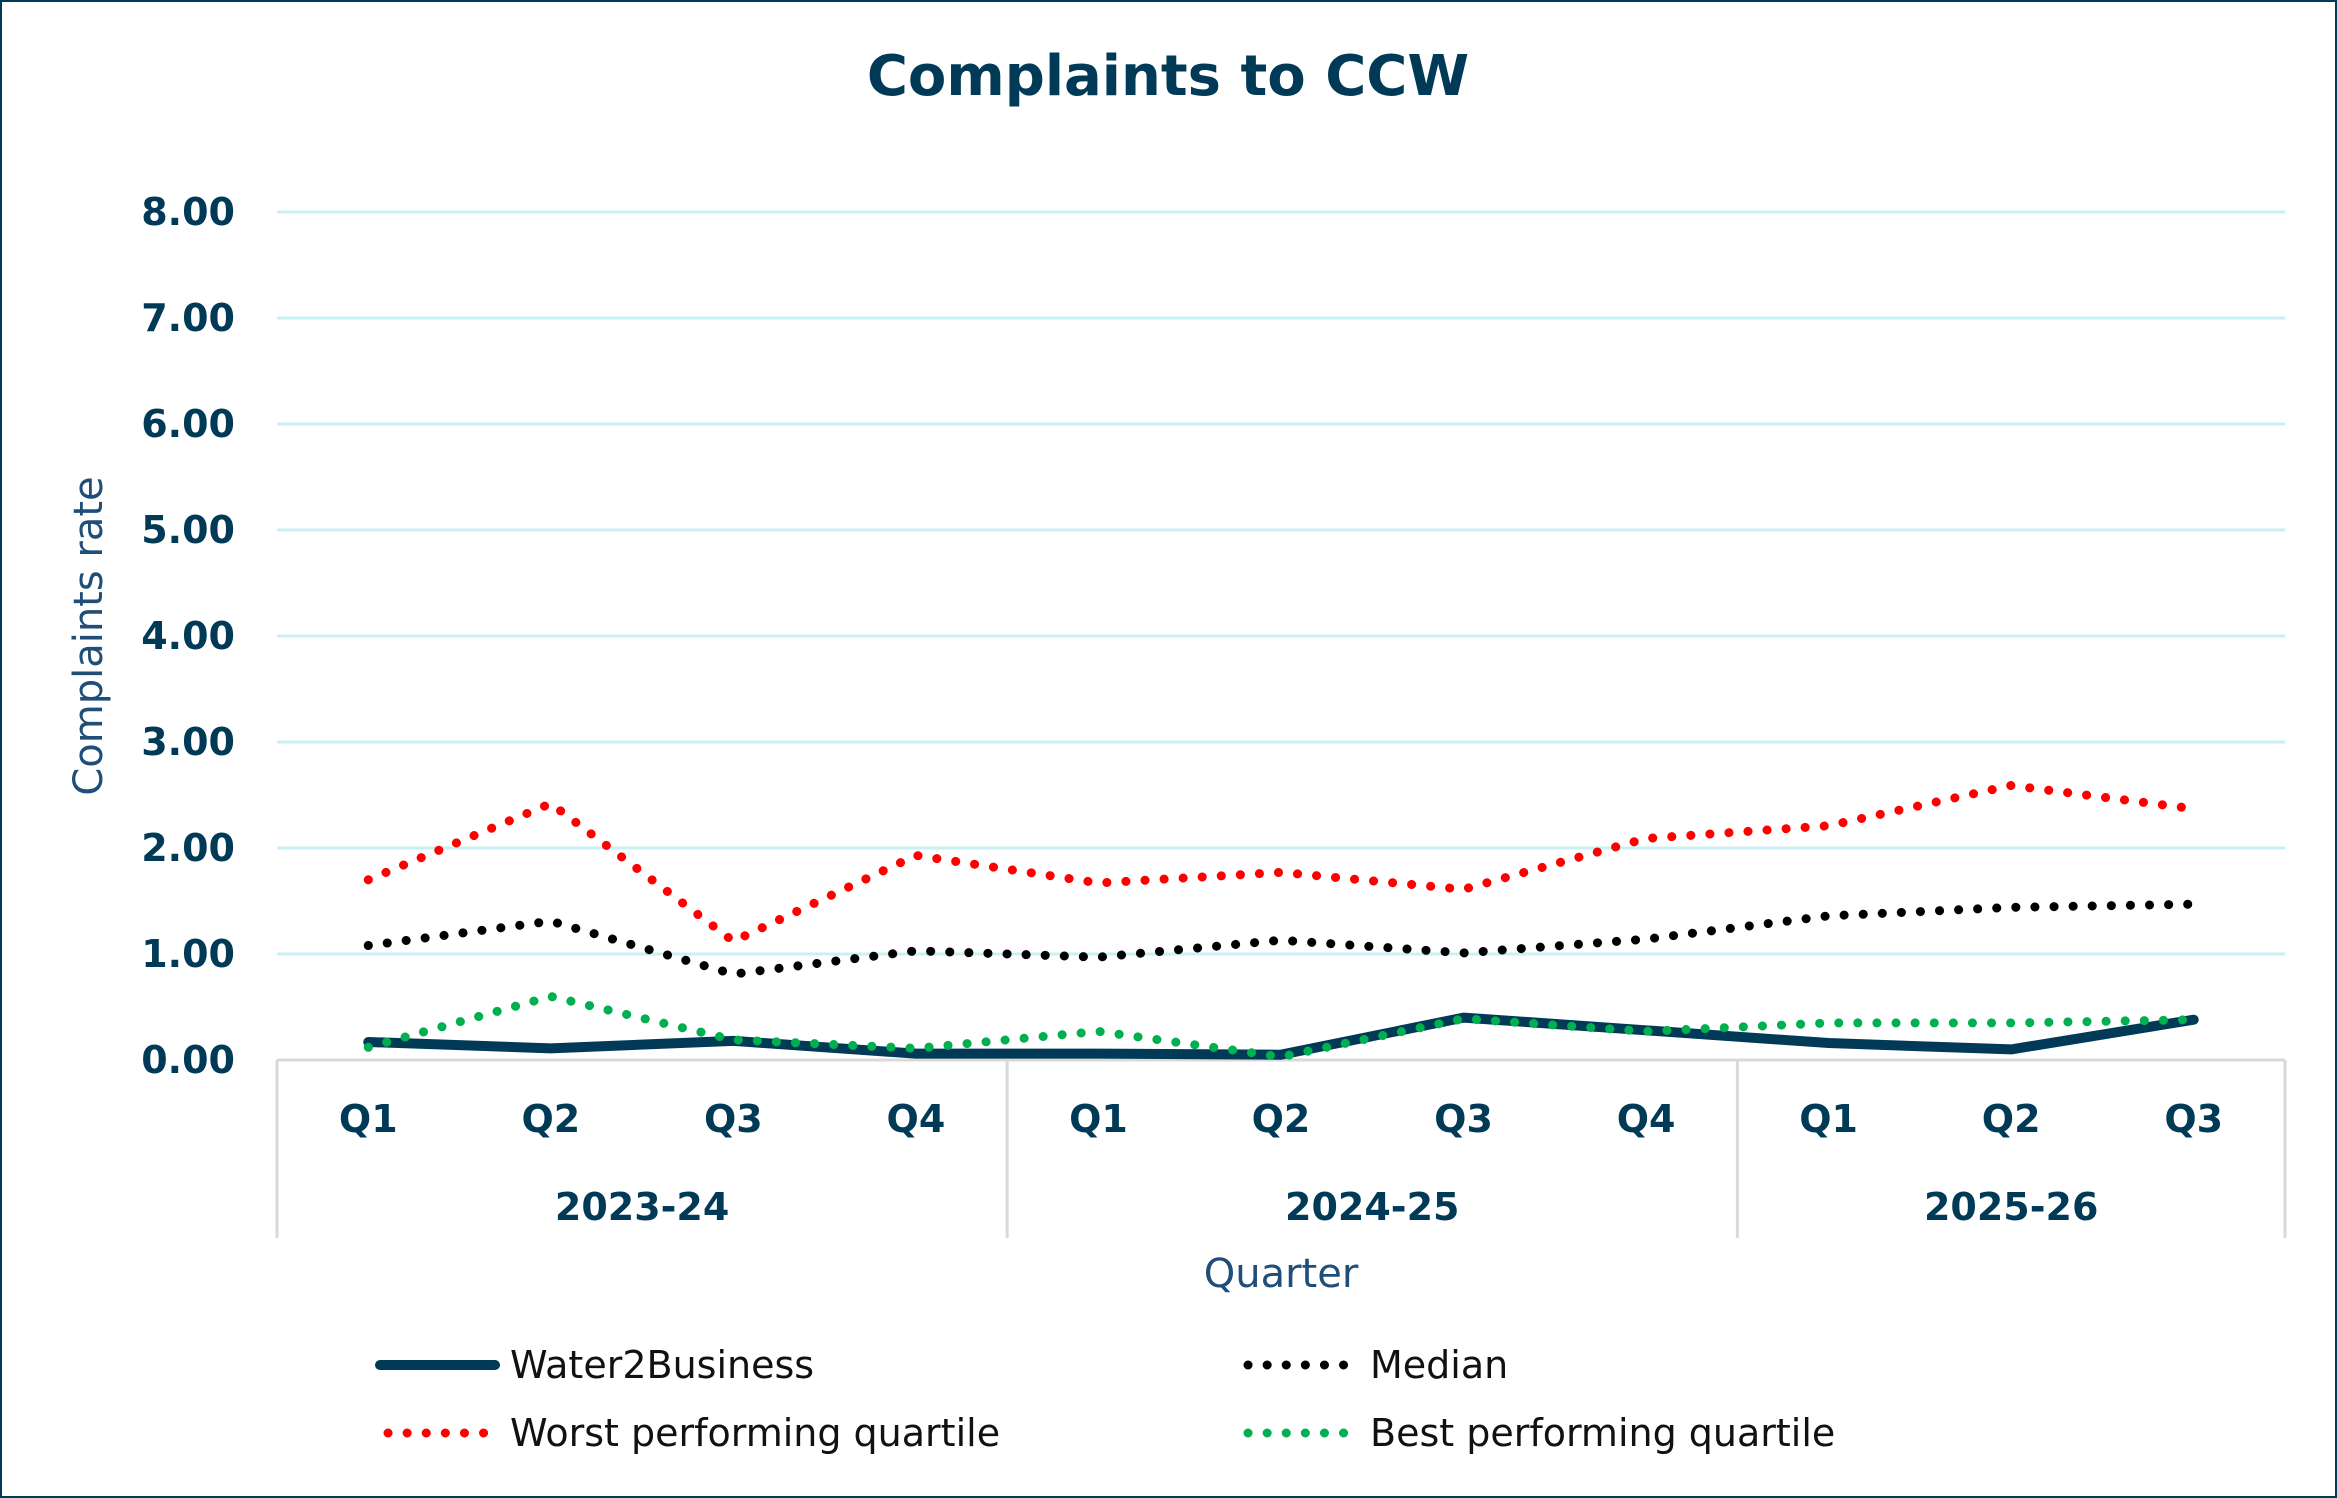 This screenshot has width=2337, height=1498. Describe the element at coordinates (1602, 1433) in the screenshot. I see `legend-label: Best performing quartile` at that location.